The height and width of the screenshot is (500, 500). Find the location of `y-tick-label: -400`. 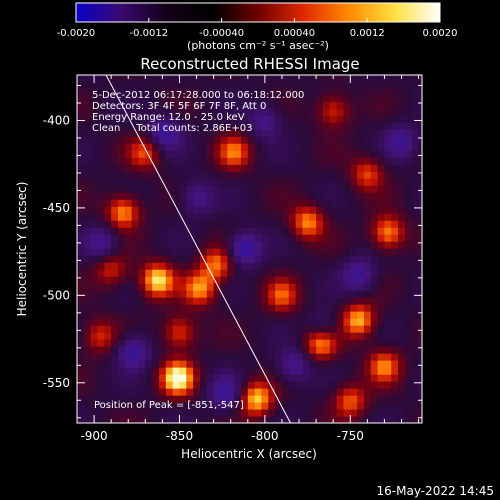

y-tick-label: -400 is located at coordinates (56, 120).